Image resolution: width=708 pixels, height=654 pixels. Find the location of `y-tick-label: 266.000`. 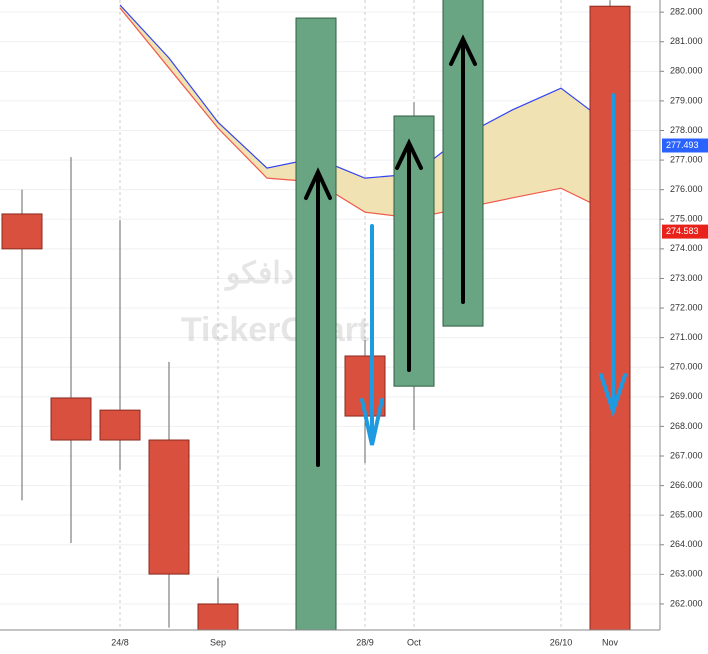

y-tick-label: 266.000 is located at coordinates (686, 485).